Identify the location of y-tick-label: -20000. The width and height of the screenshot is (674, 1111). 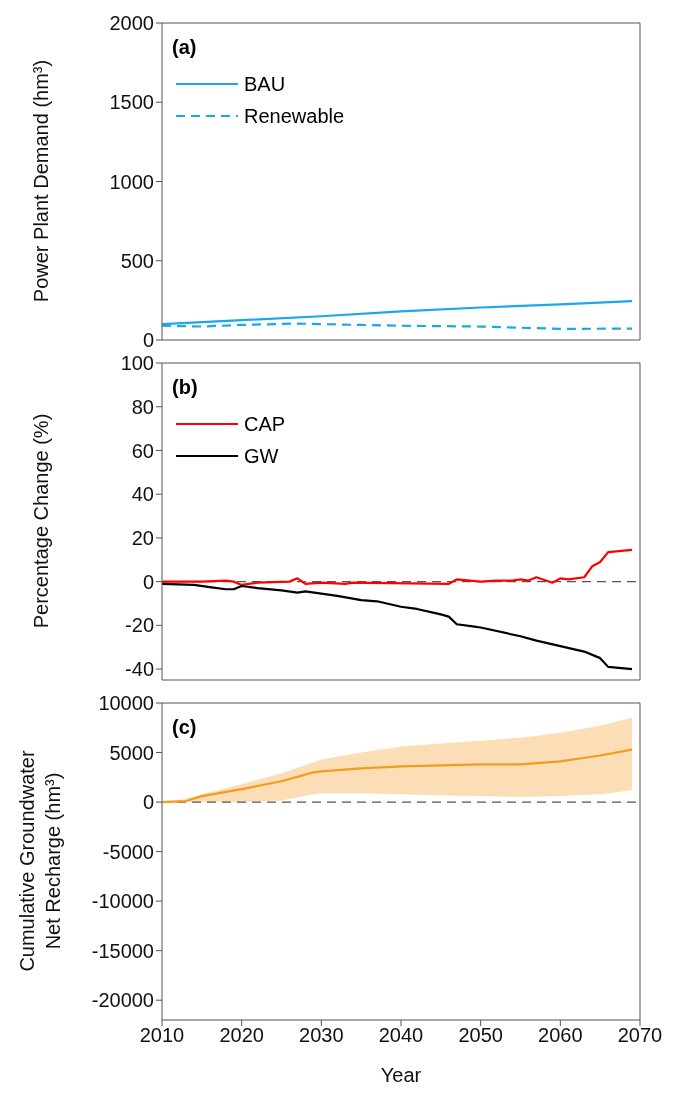
(122, 1000).